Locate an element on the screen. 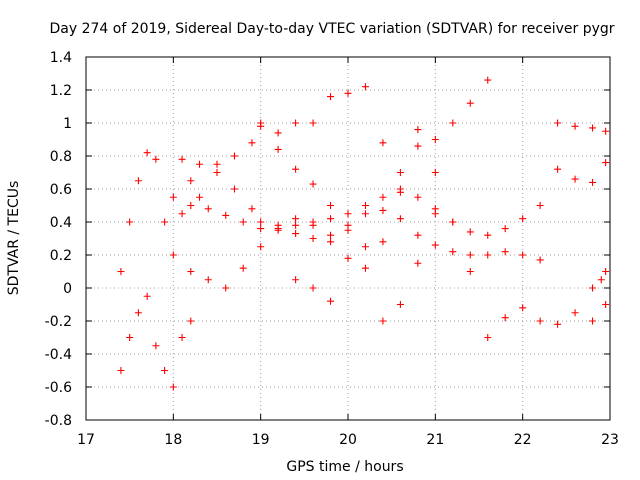 The width and height of the screenshot is (640, 480). series-track-f is located at coordinates (160, 212).